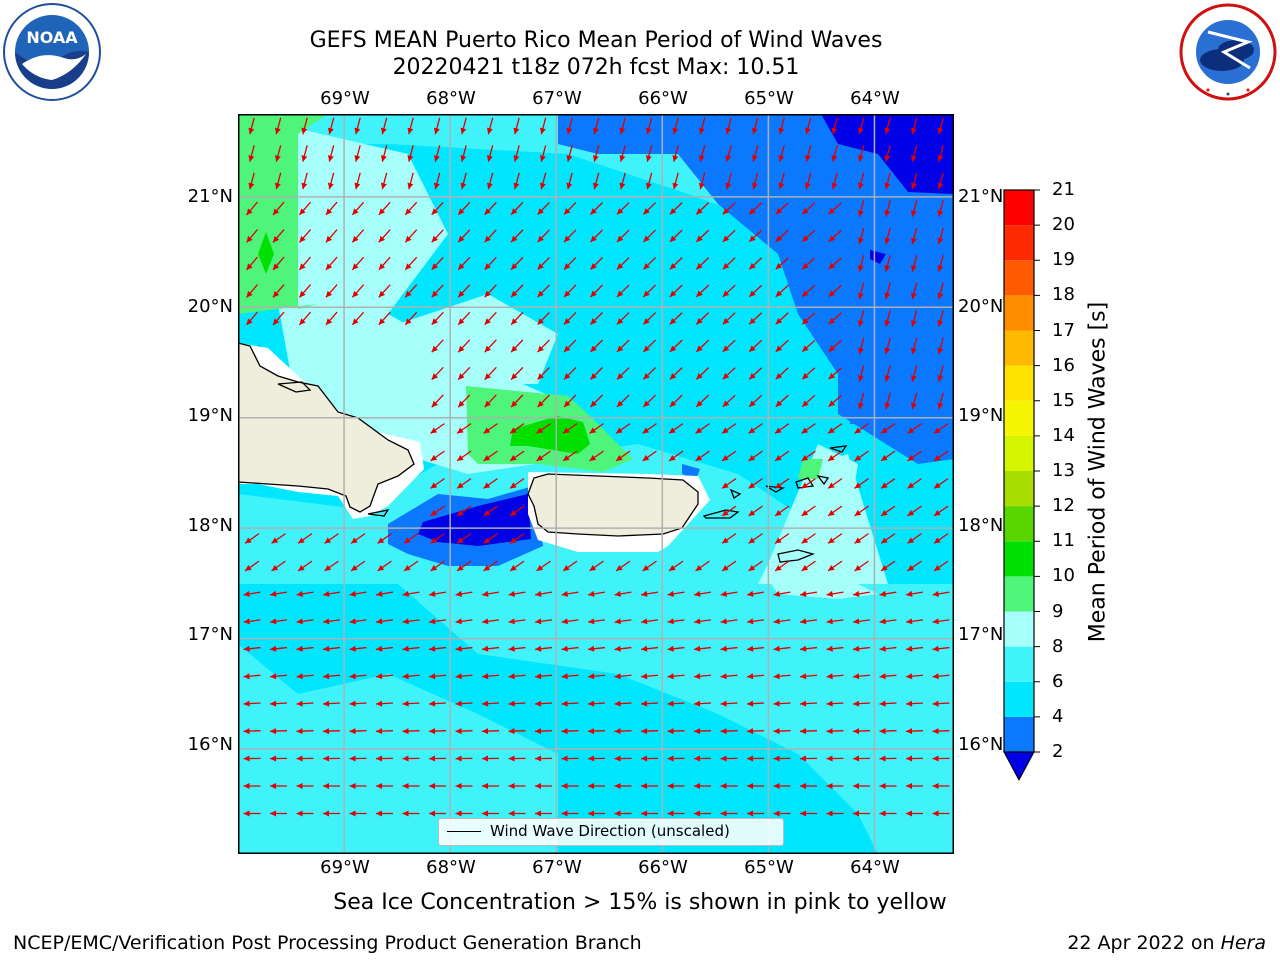 Image resolution: width=1280 pixels, height=960 pixels. I want to click on lon-tick-bottom: 68°W, so click(451, 867).